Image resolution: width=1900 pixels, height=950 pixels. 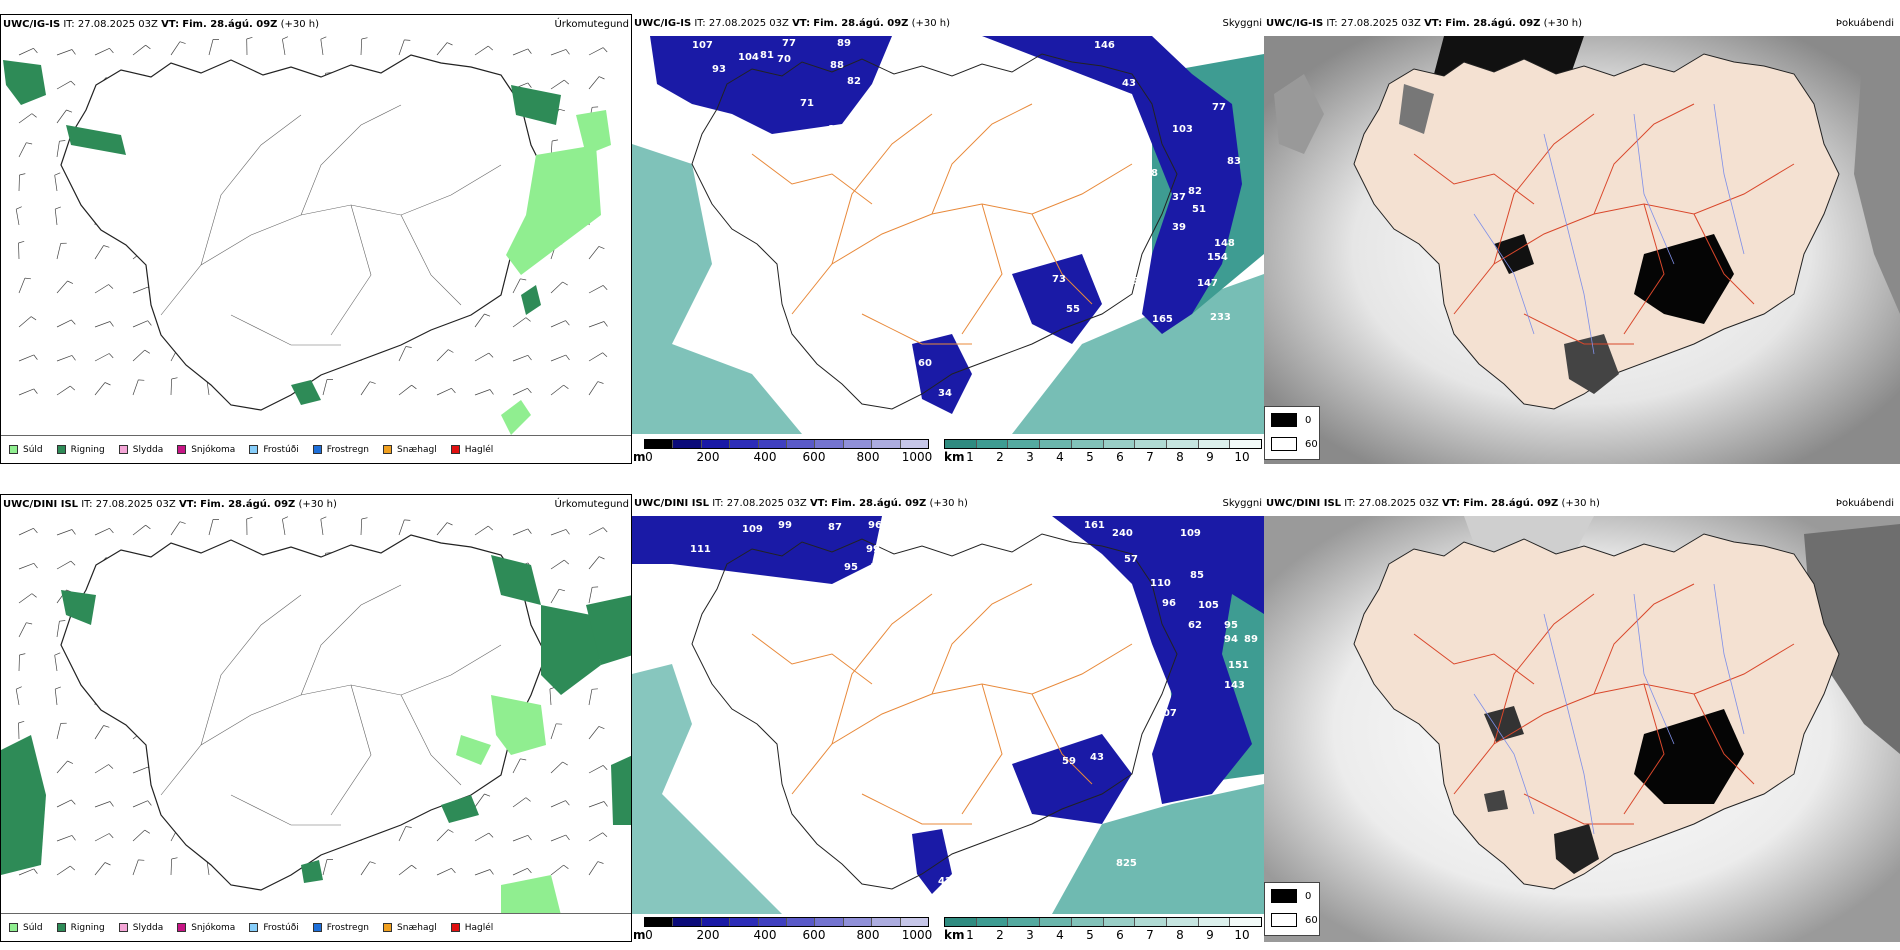 I want to click on ceiling-number: 87, so click(x=835, y=527).